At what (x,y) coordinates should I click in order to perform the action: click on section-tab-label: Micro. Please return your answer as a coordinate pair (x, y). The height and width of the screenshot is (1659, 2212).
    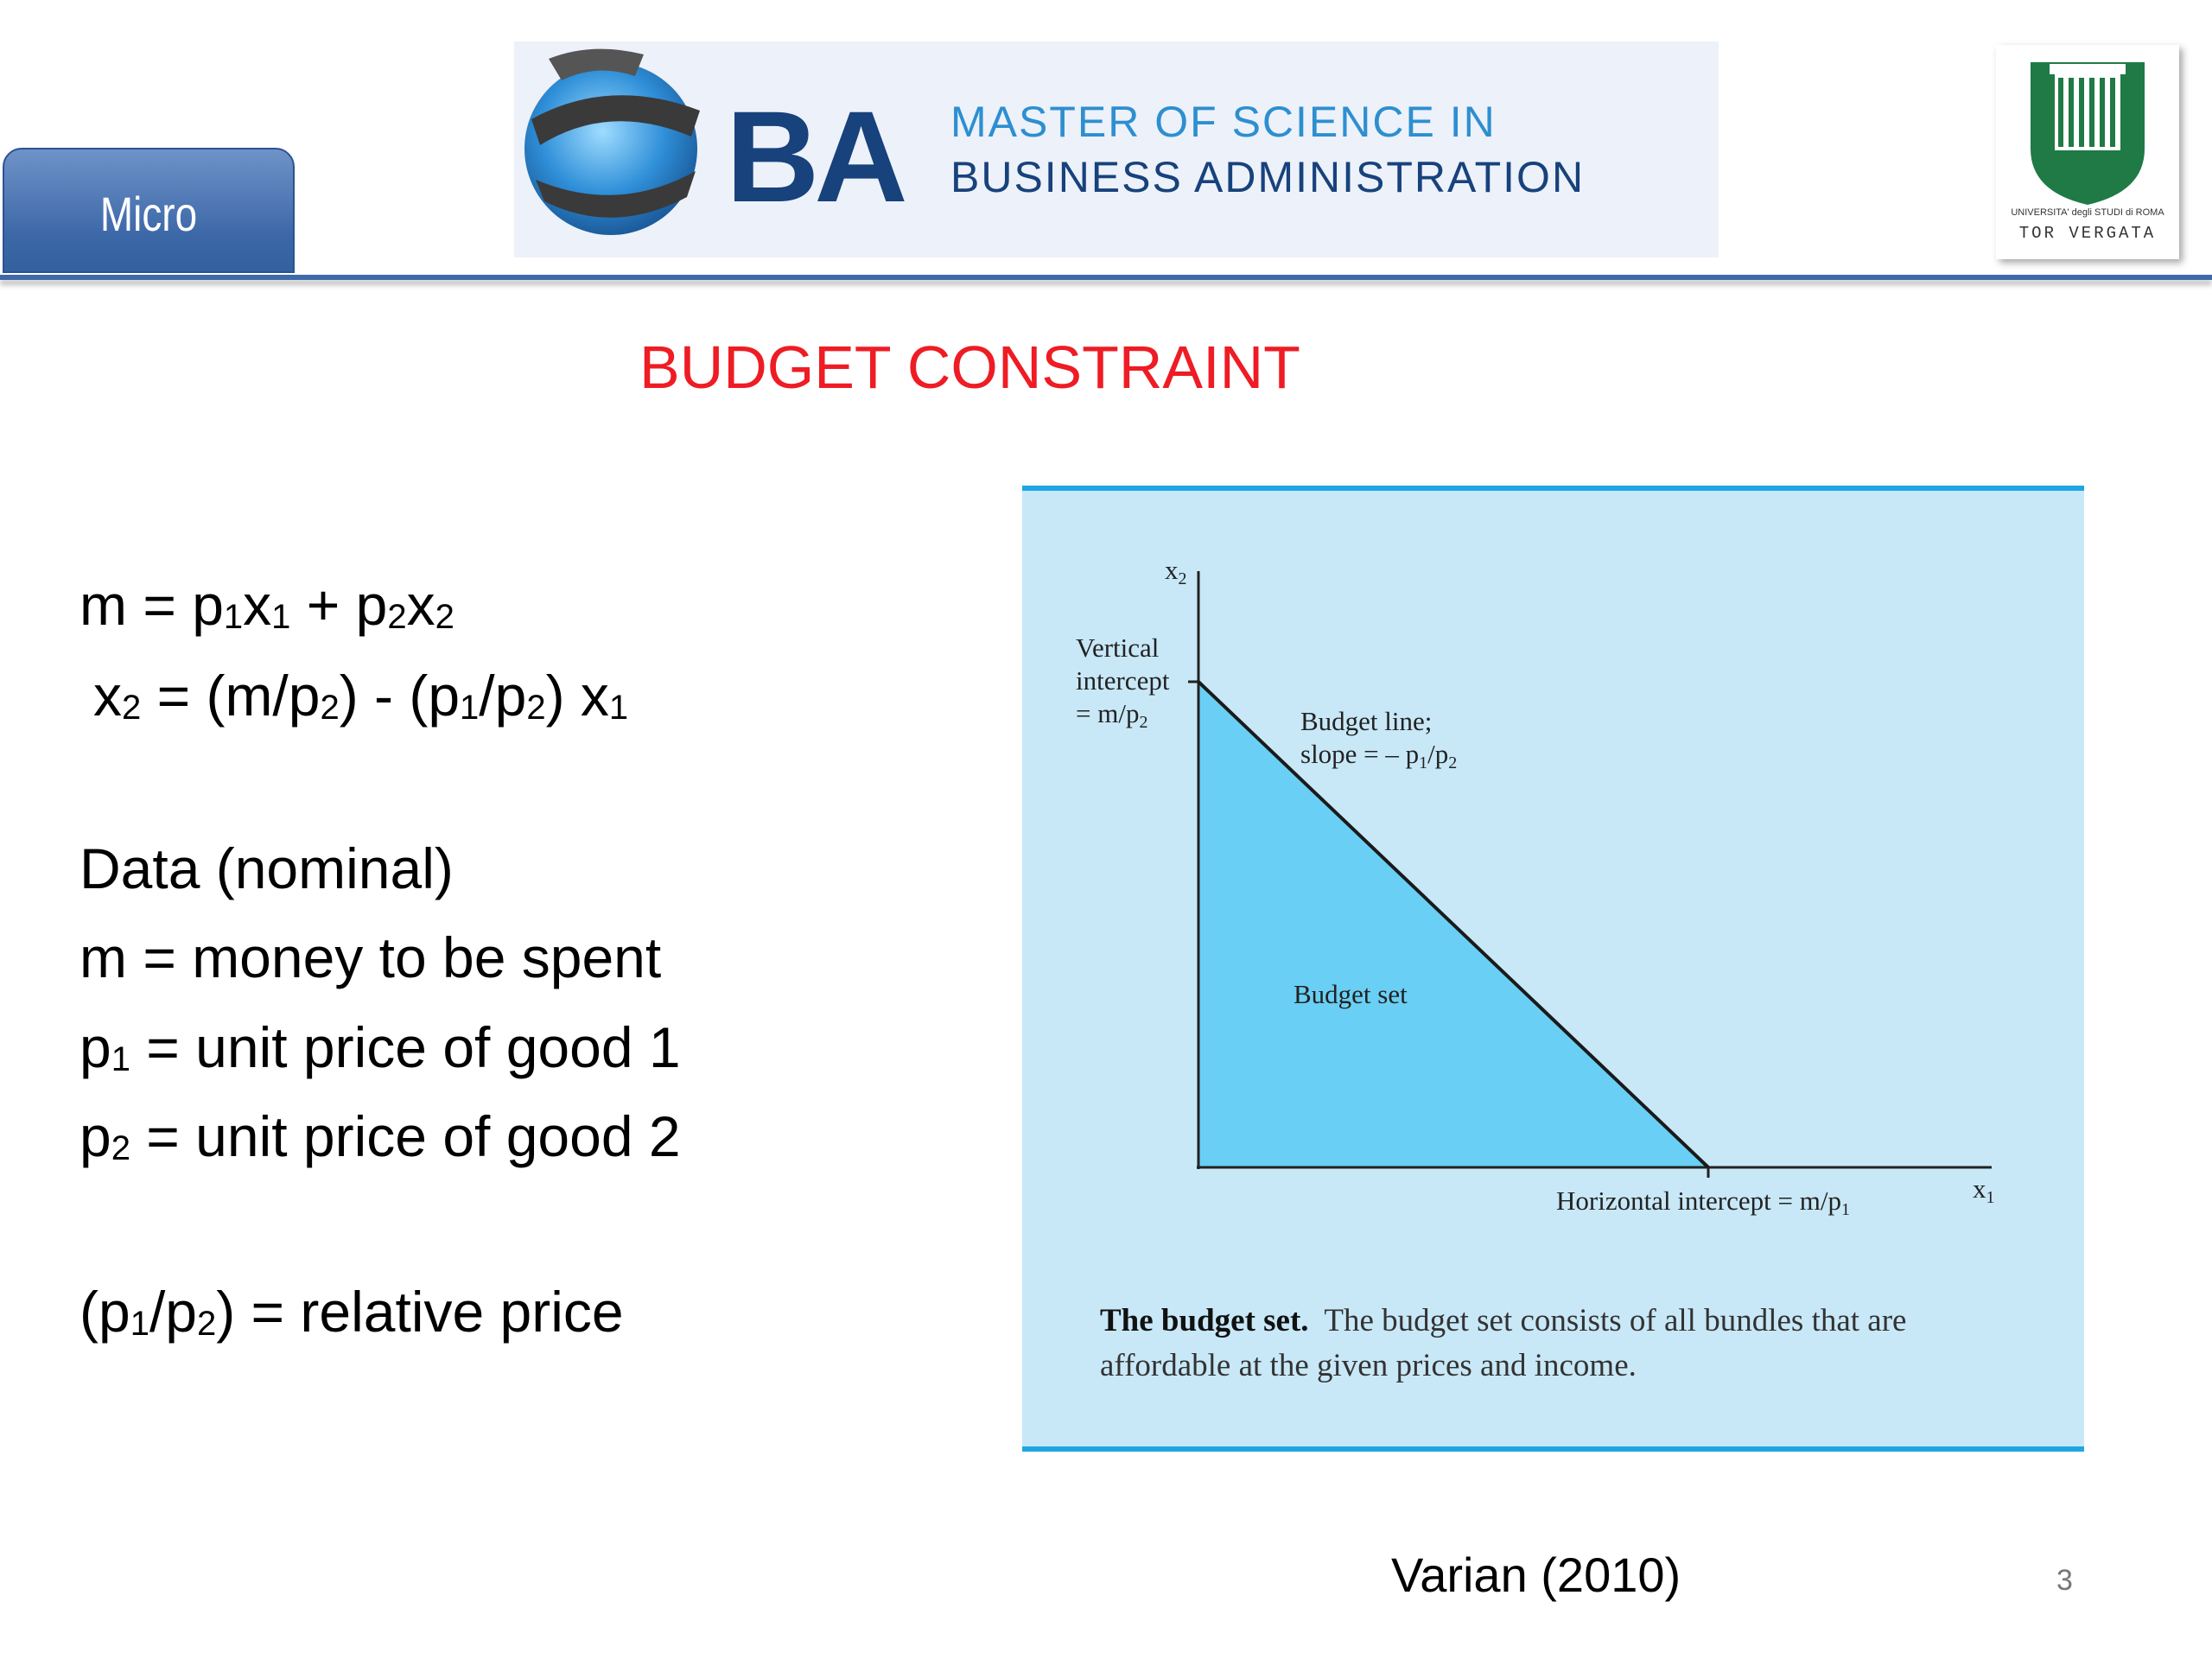
    Looking at the image, I should click on (148, 214).